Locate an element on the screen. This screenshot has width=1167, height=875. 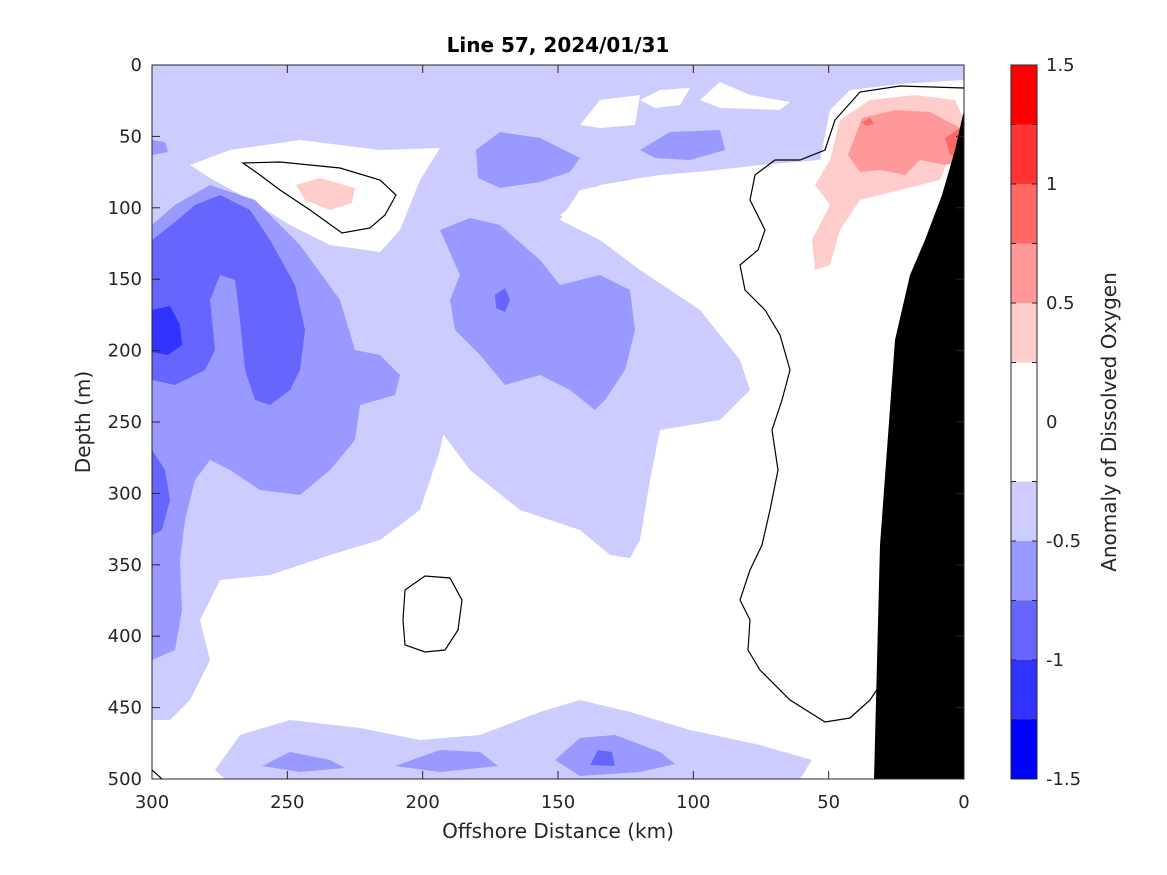
colorbar-ticks: 1.5 1 0.5 0 -0.5 -1 -1.5 is located at coordinates (1046, 422).